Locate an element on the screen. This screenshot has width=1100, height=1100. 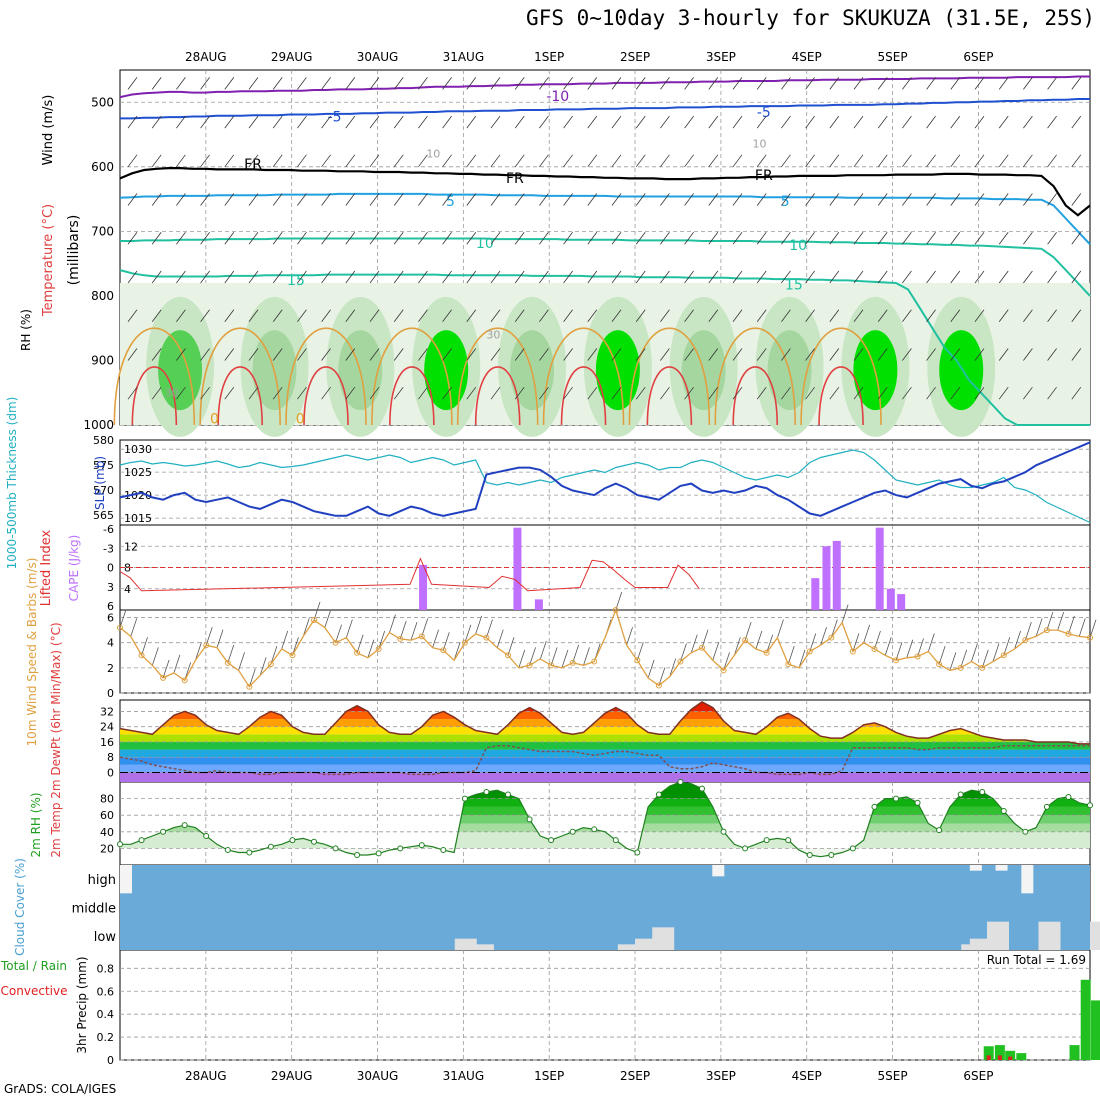
contour-label-3: FR is located at coordinates (253, 165).